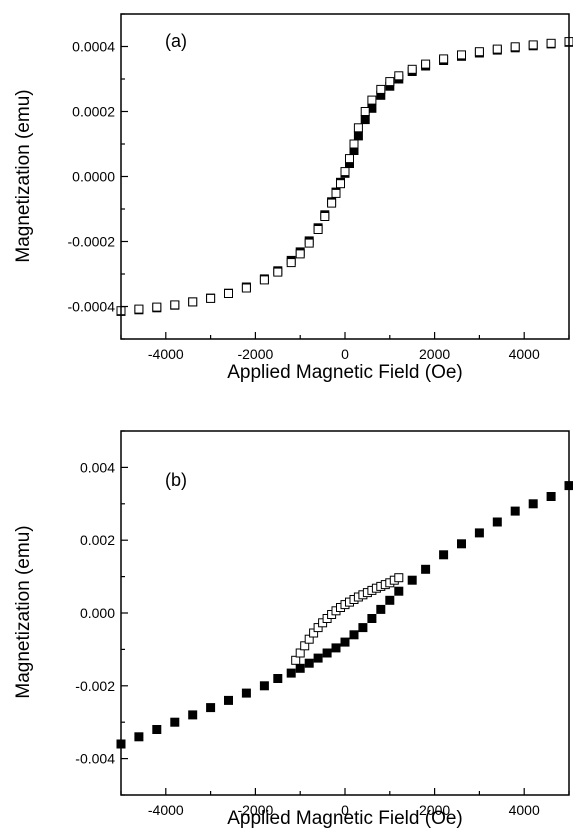  I want to click on chart-b-x-axis-label: Applied Magnetic Field (Oe), so click(345, 818).